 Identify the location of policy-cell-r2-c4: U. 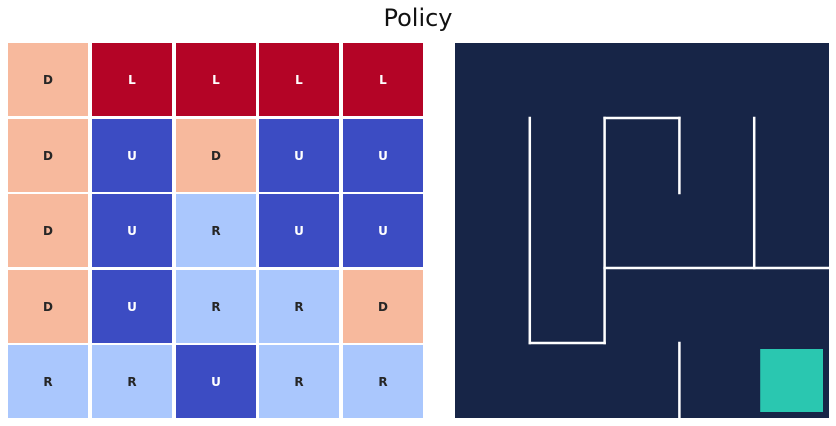
(383, 230).